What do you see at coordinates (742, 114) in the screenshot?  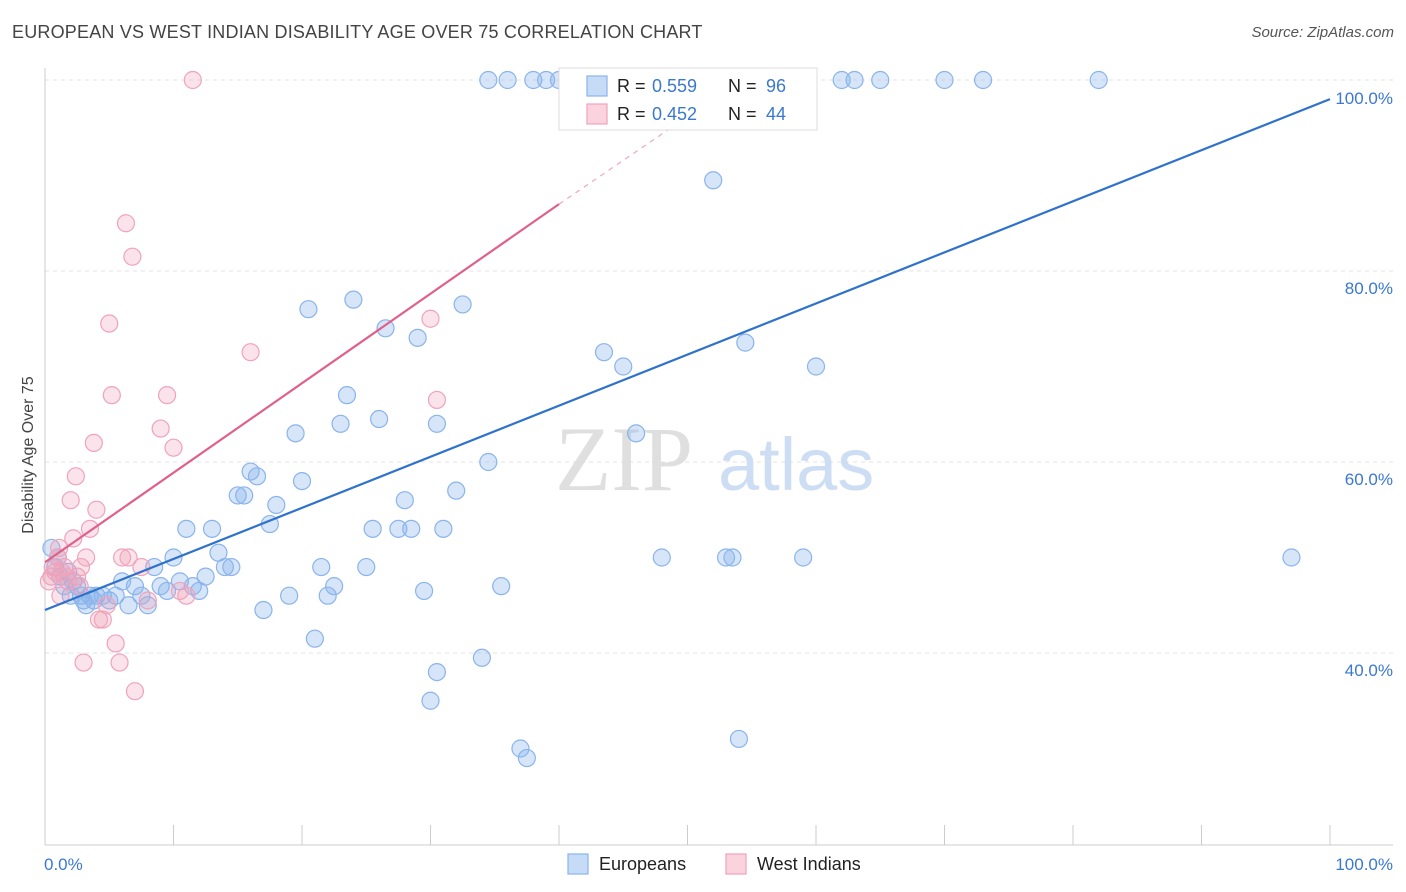 I see `legend-n-label-2: N =` at bounding box center [742, 114].